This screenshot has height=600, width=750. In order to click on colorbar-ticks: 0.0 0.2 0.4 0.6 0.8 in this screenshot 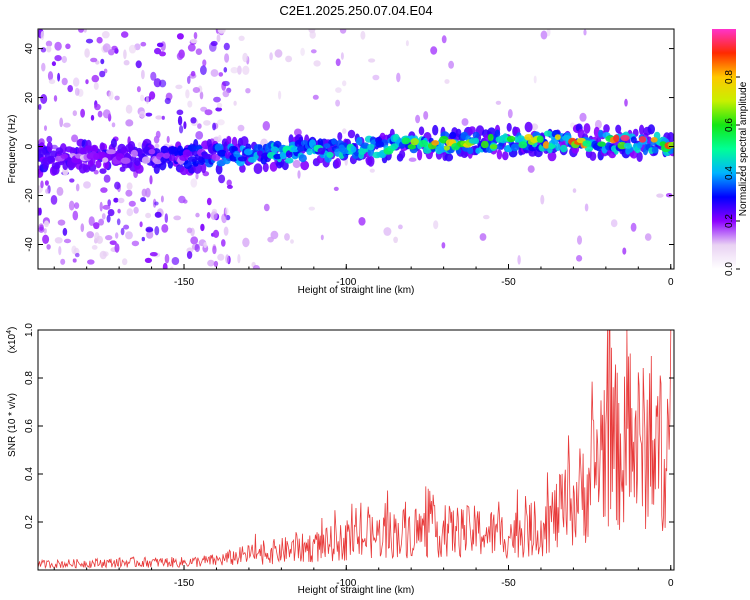, I will do `click(732, 173)`.